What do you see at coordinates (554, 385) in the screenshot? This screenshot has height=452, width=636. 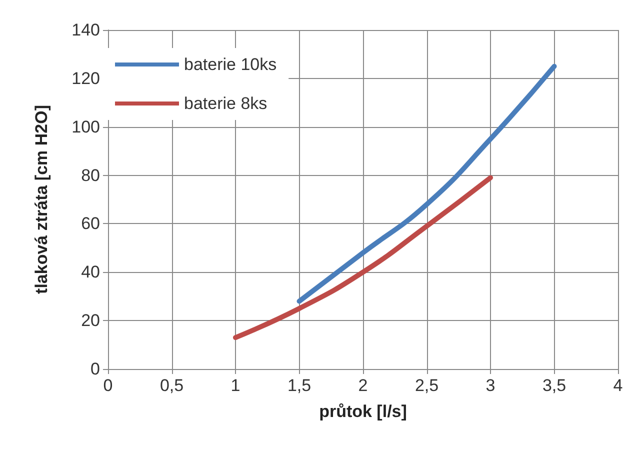 I see `x-tick-label: 3,5` at bounding box center [554, 385].